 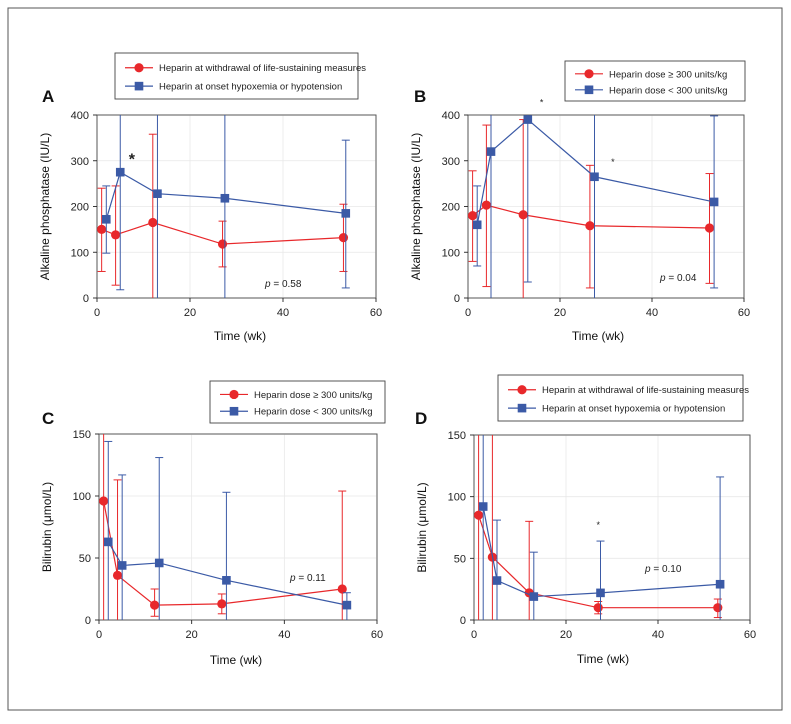 I want to click on p-value: p = 0.58, so click(x=283, y=284).